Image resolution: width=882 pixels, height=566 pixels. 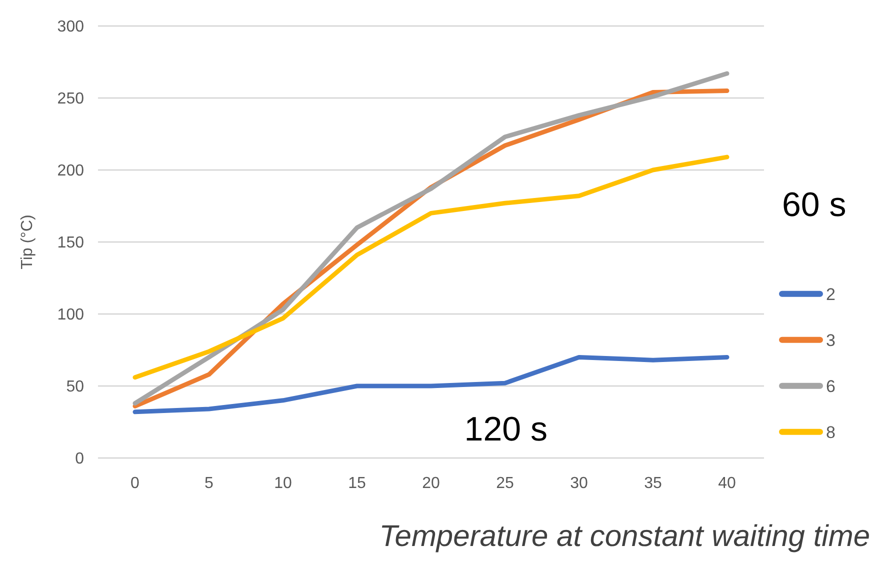 What do you see at coordinates (209, 483) in the screenshot?
I see `x-tick-label: 5` at bounding box center [209, 483].